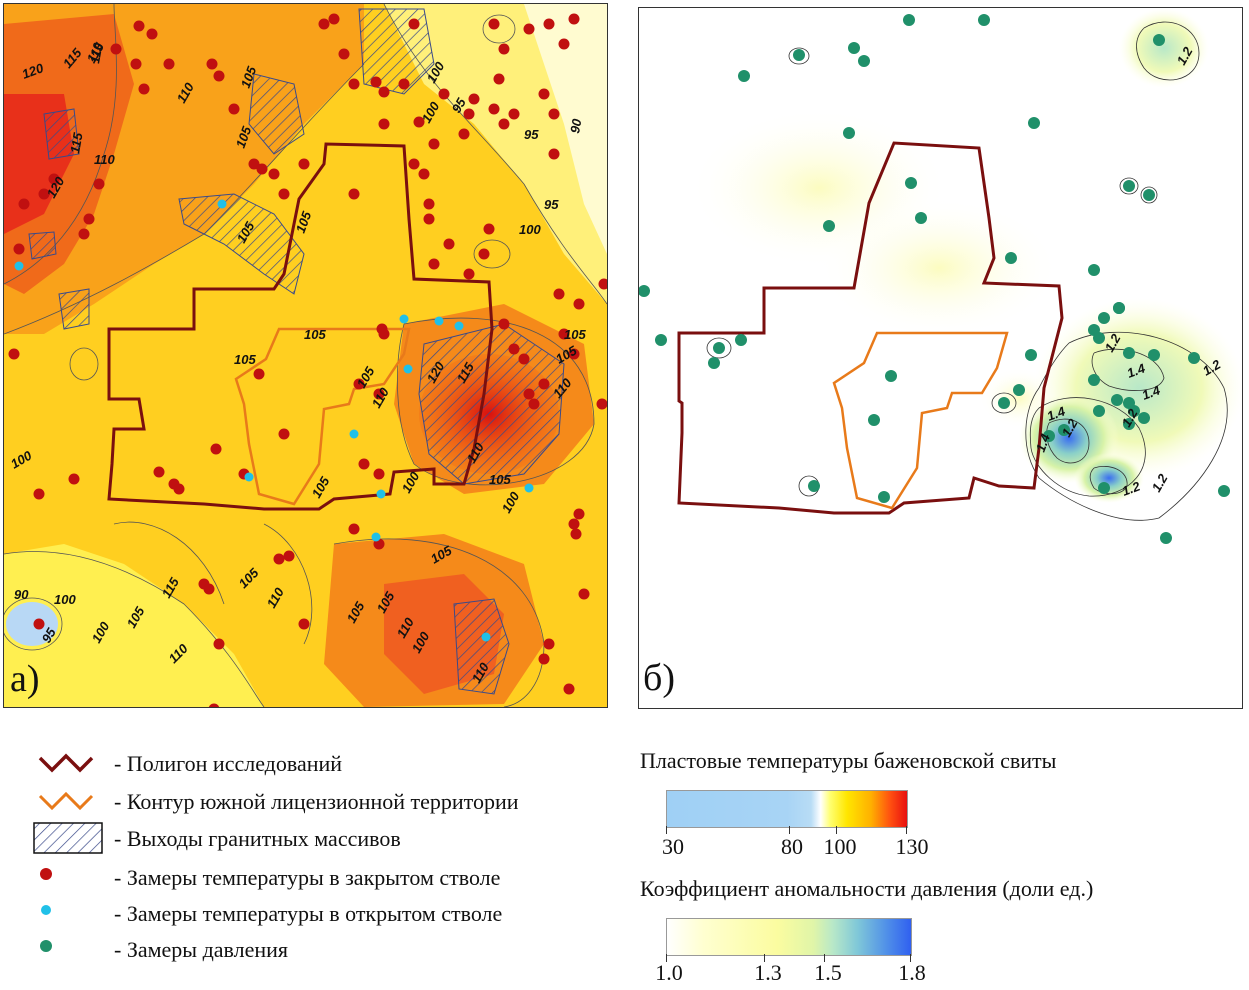  What do you see at coordinates (912, 846) in the screenshot?
I see `temperature-tick-label: 130` at bounding box center [912, 846].